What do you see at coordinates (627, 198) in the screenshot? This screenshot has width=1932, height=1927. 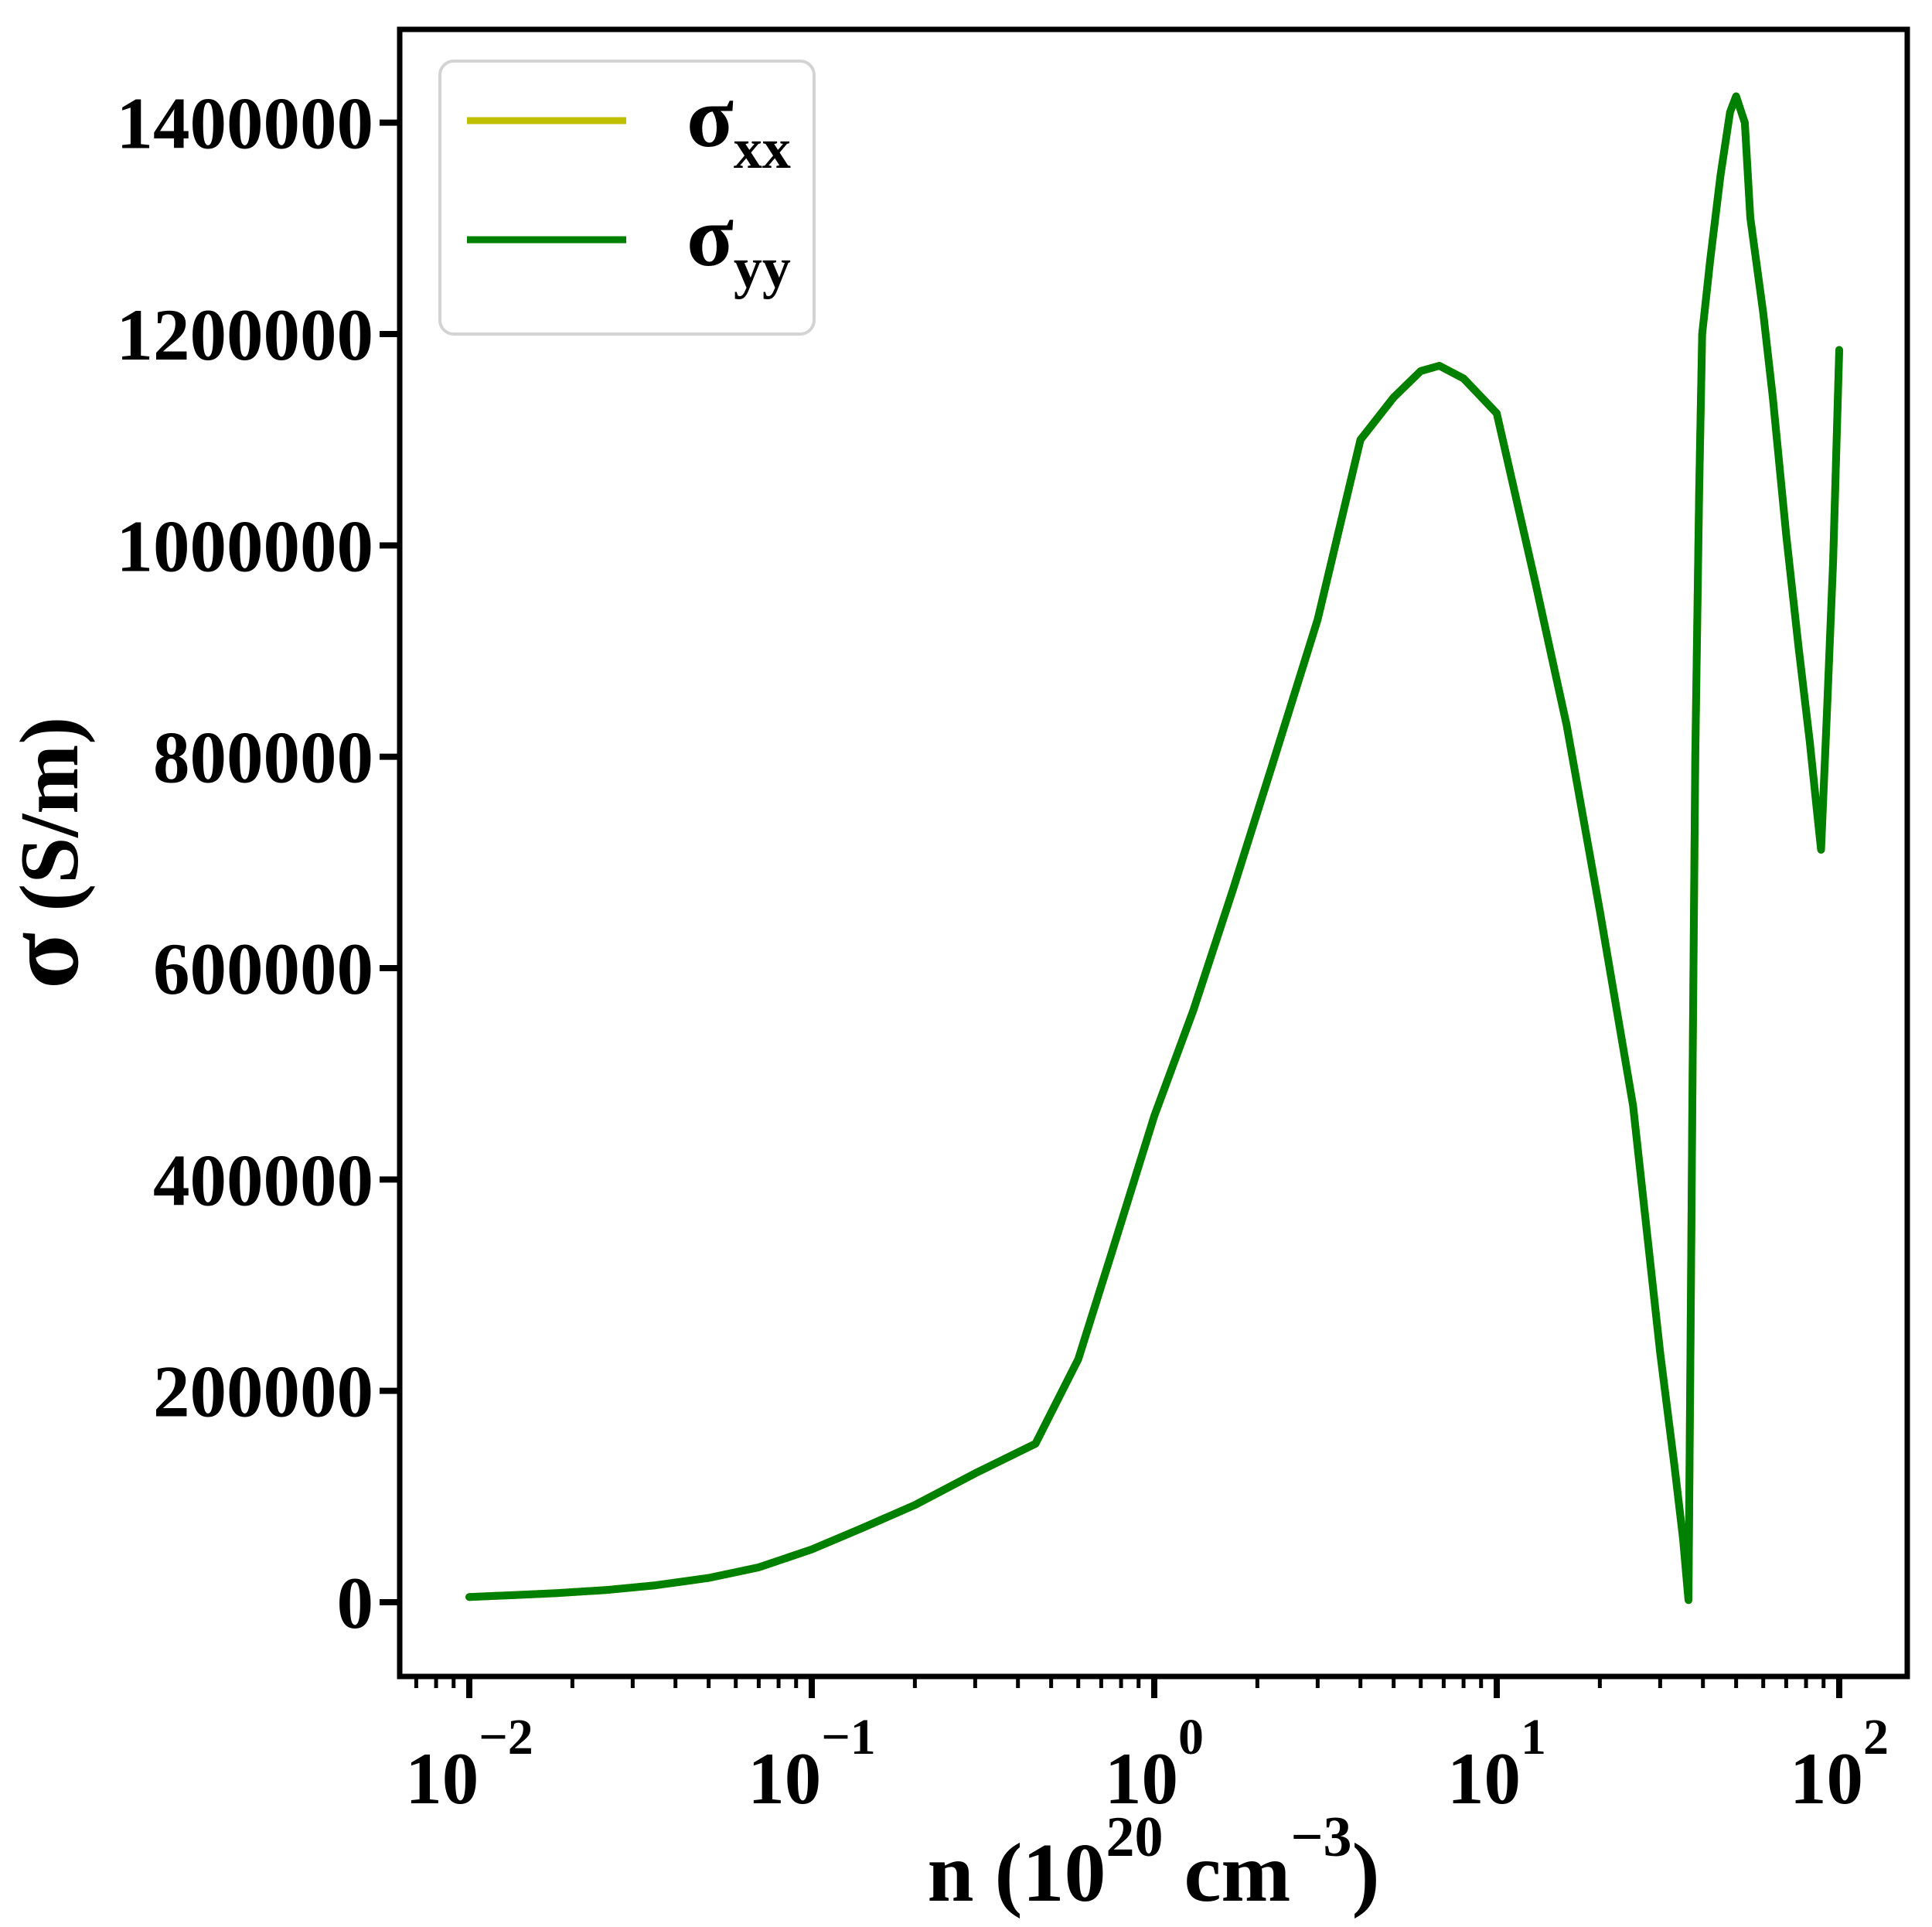 I see `legend-box` at bounding box center [627, 198].